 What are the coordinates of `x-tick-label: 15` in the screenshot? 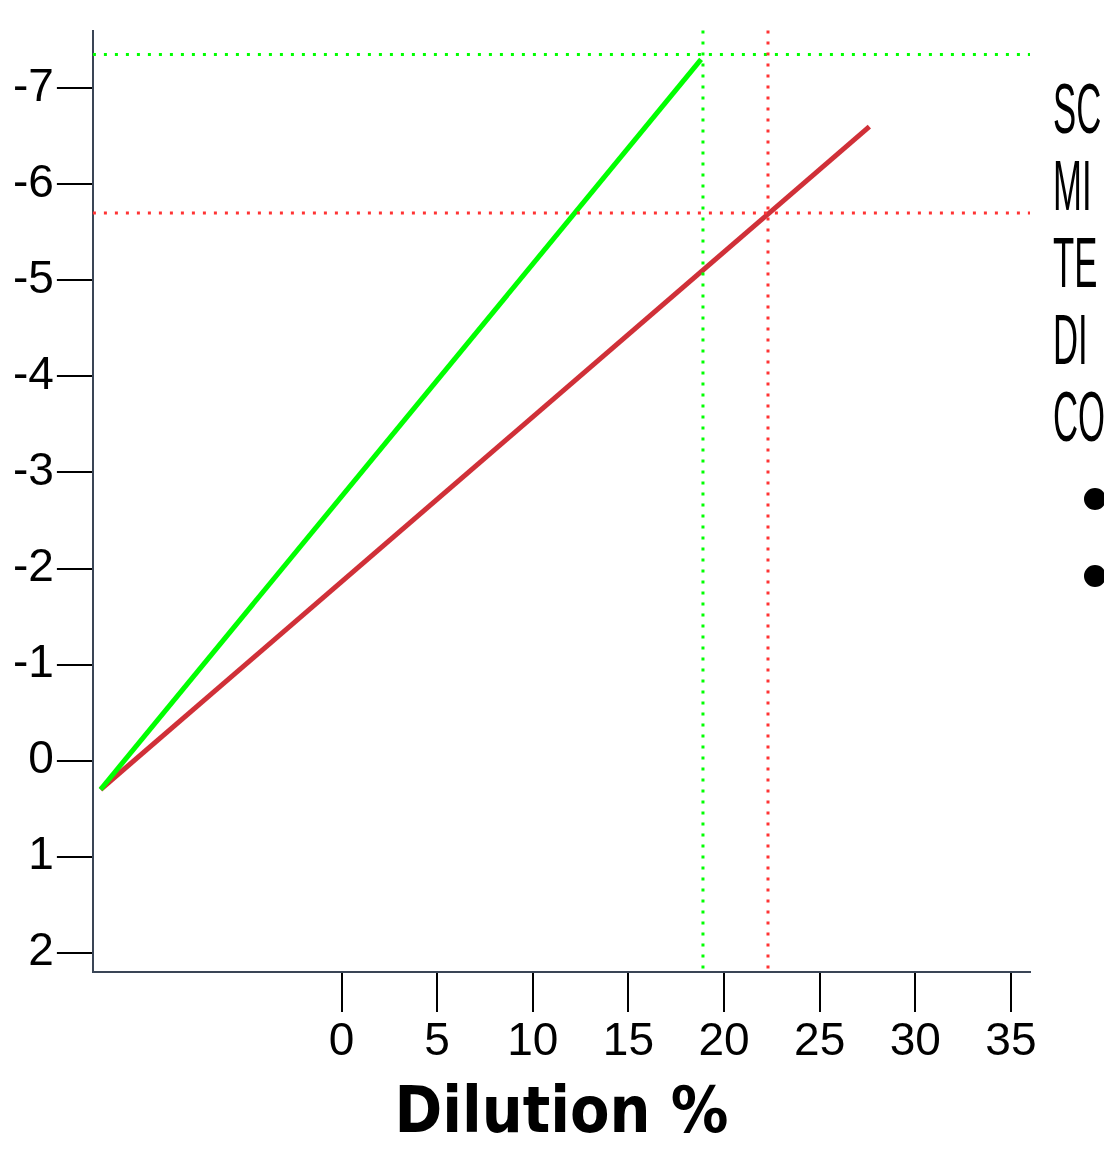 It's located at (628, 1039).